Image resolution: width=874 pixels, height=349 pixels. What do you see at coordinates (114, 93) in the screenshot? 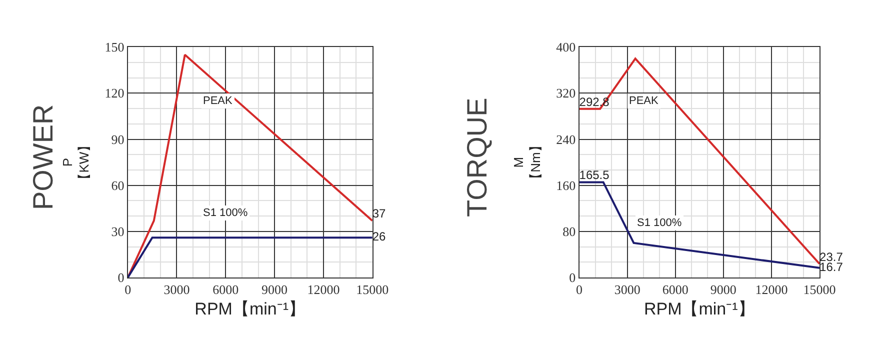
I see `y-tick-label: 120` at bounding box center [114, 93].